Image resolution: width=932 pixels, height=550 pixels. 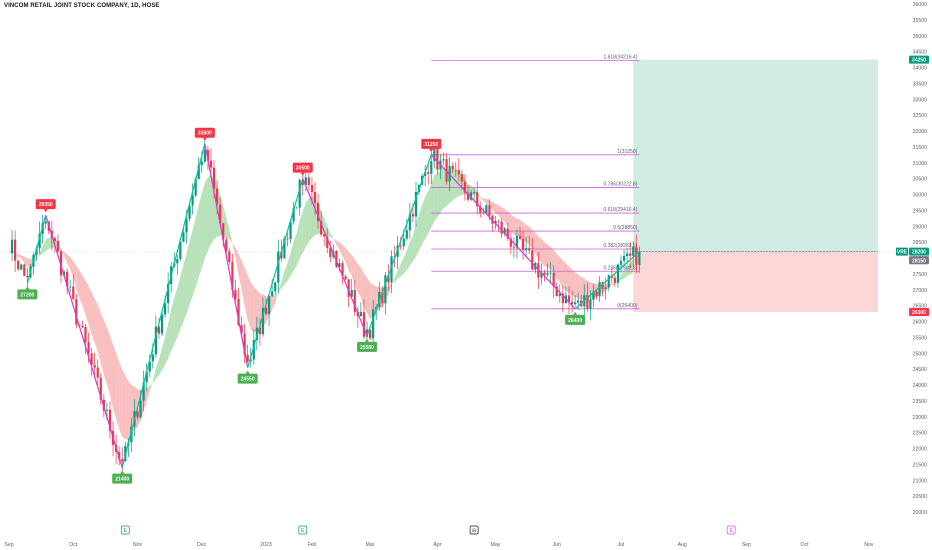 I want to click on x-tick-label: Sep, so click(x=746, y=545).